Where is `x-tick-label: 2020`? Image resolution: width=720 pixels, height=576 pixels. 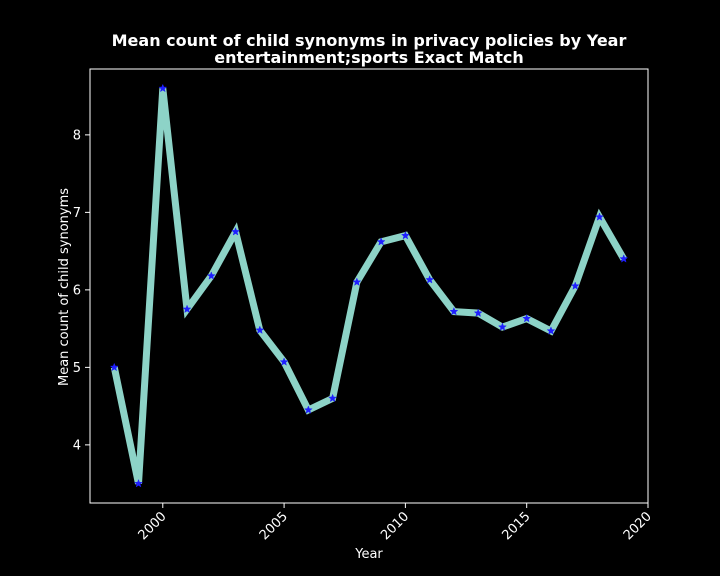
x-tick-label: 2020 is located at coordinates (638, 526).